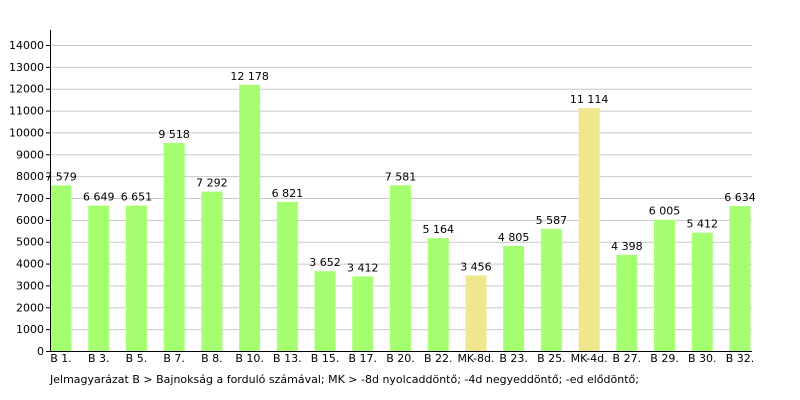 This screenshot has width=800, height=400. I want to click on x-tick-label: B 29., so click(664, 358).